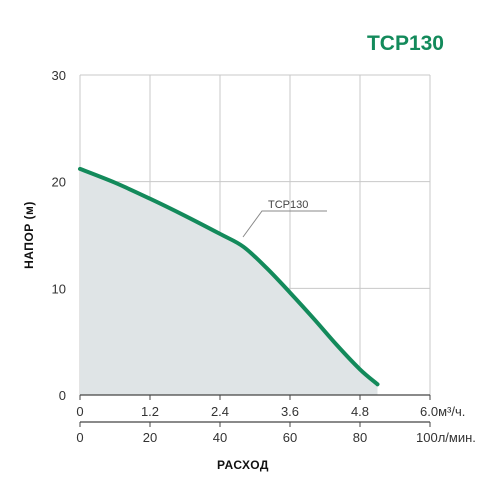  Describe the element at coordinates (59, 75) in the screenshot. I see `y-tick-label: 30` at that location.